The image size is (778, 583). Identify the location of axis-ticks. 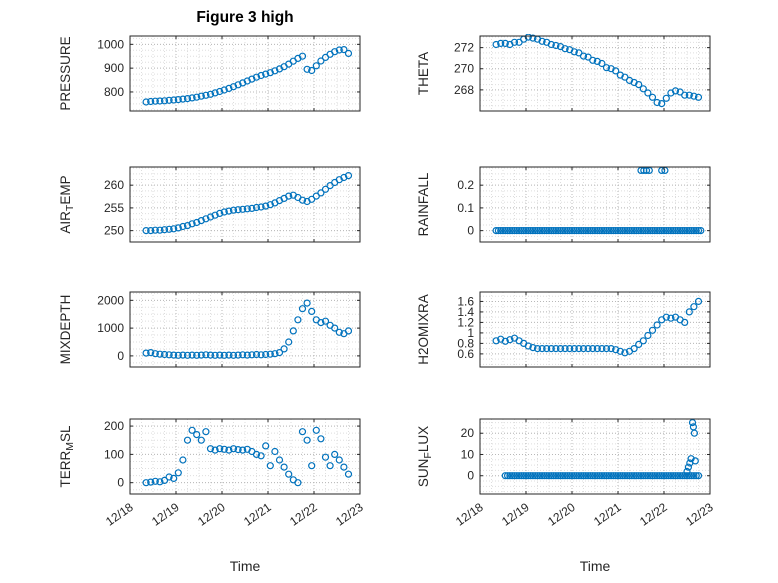
(595, 456).